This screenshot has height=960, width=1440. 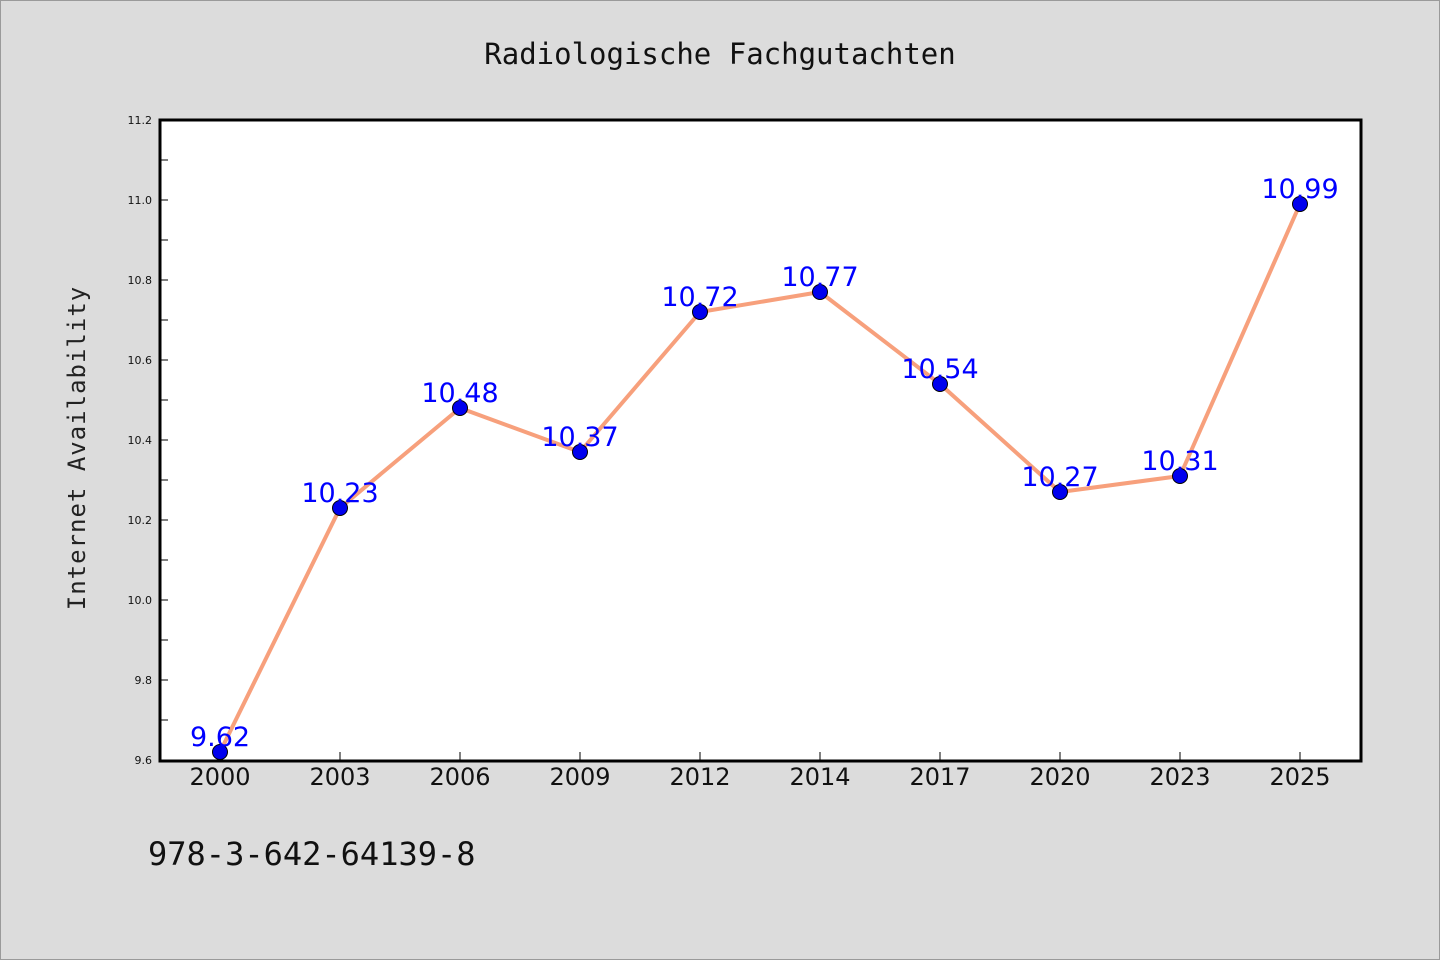 I want to click on y-axis: 9.6 9.8 10.0 10.2 10.4 10.6 10.8 11.0 11.2, so click(x=148, y=440).